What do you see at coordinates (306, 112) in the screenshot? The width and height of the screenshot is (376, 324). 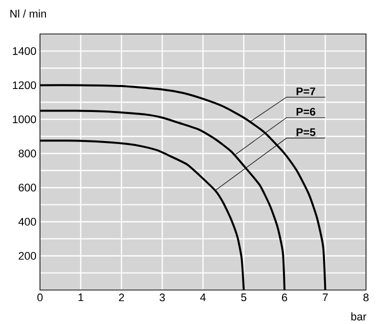 I see `annotation: P=6` at bounding box center [306, 112].